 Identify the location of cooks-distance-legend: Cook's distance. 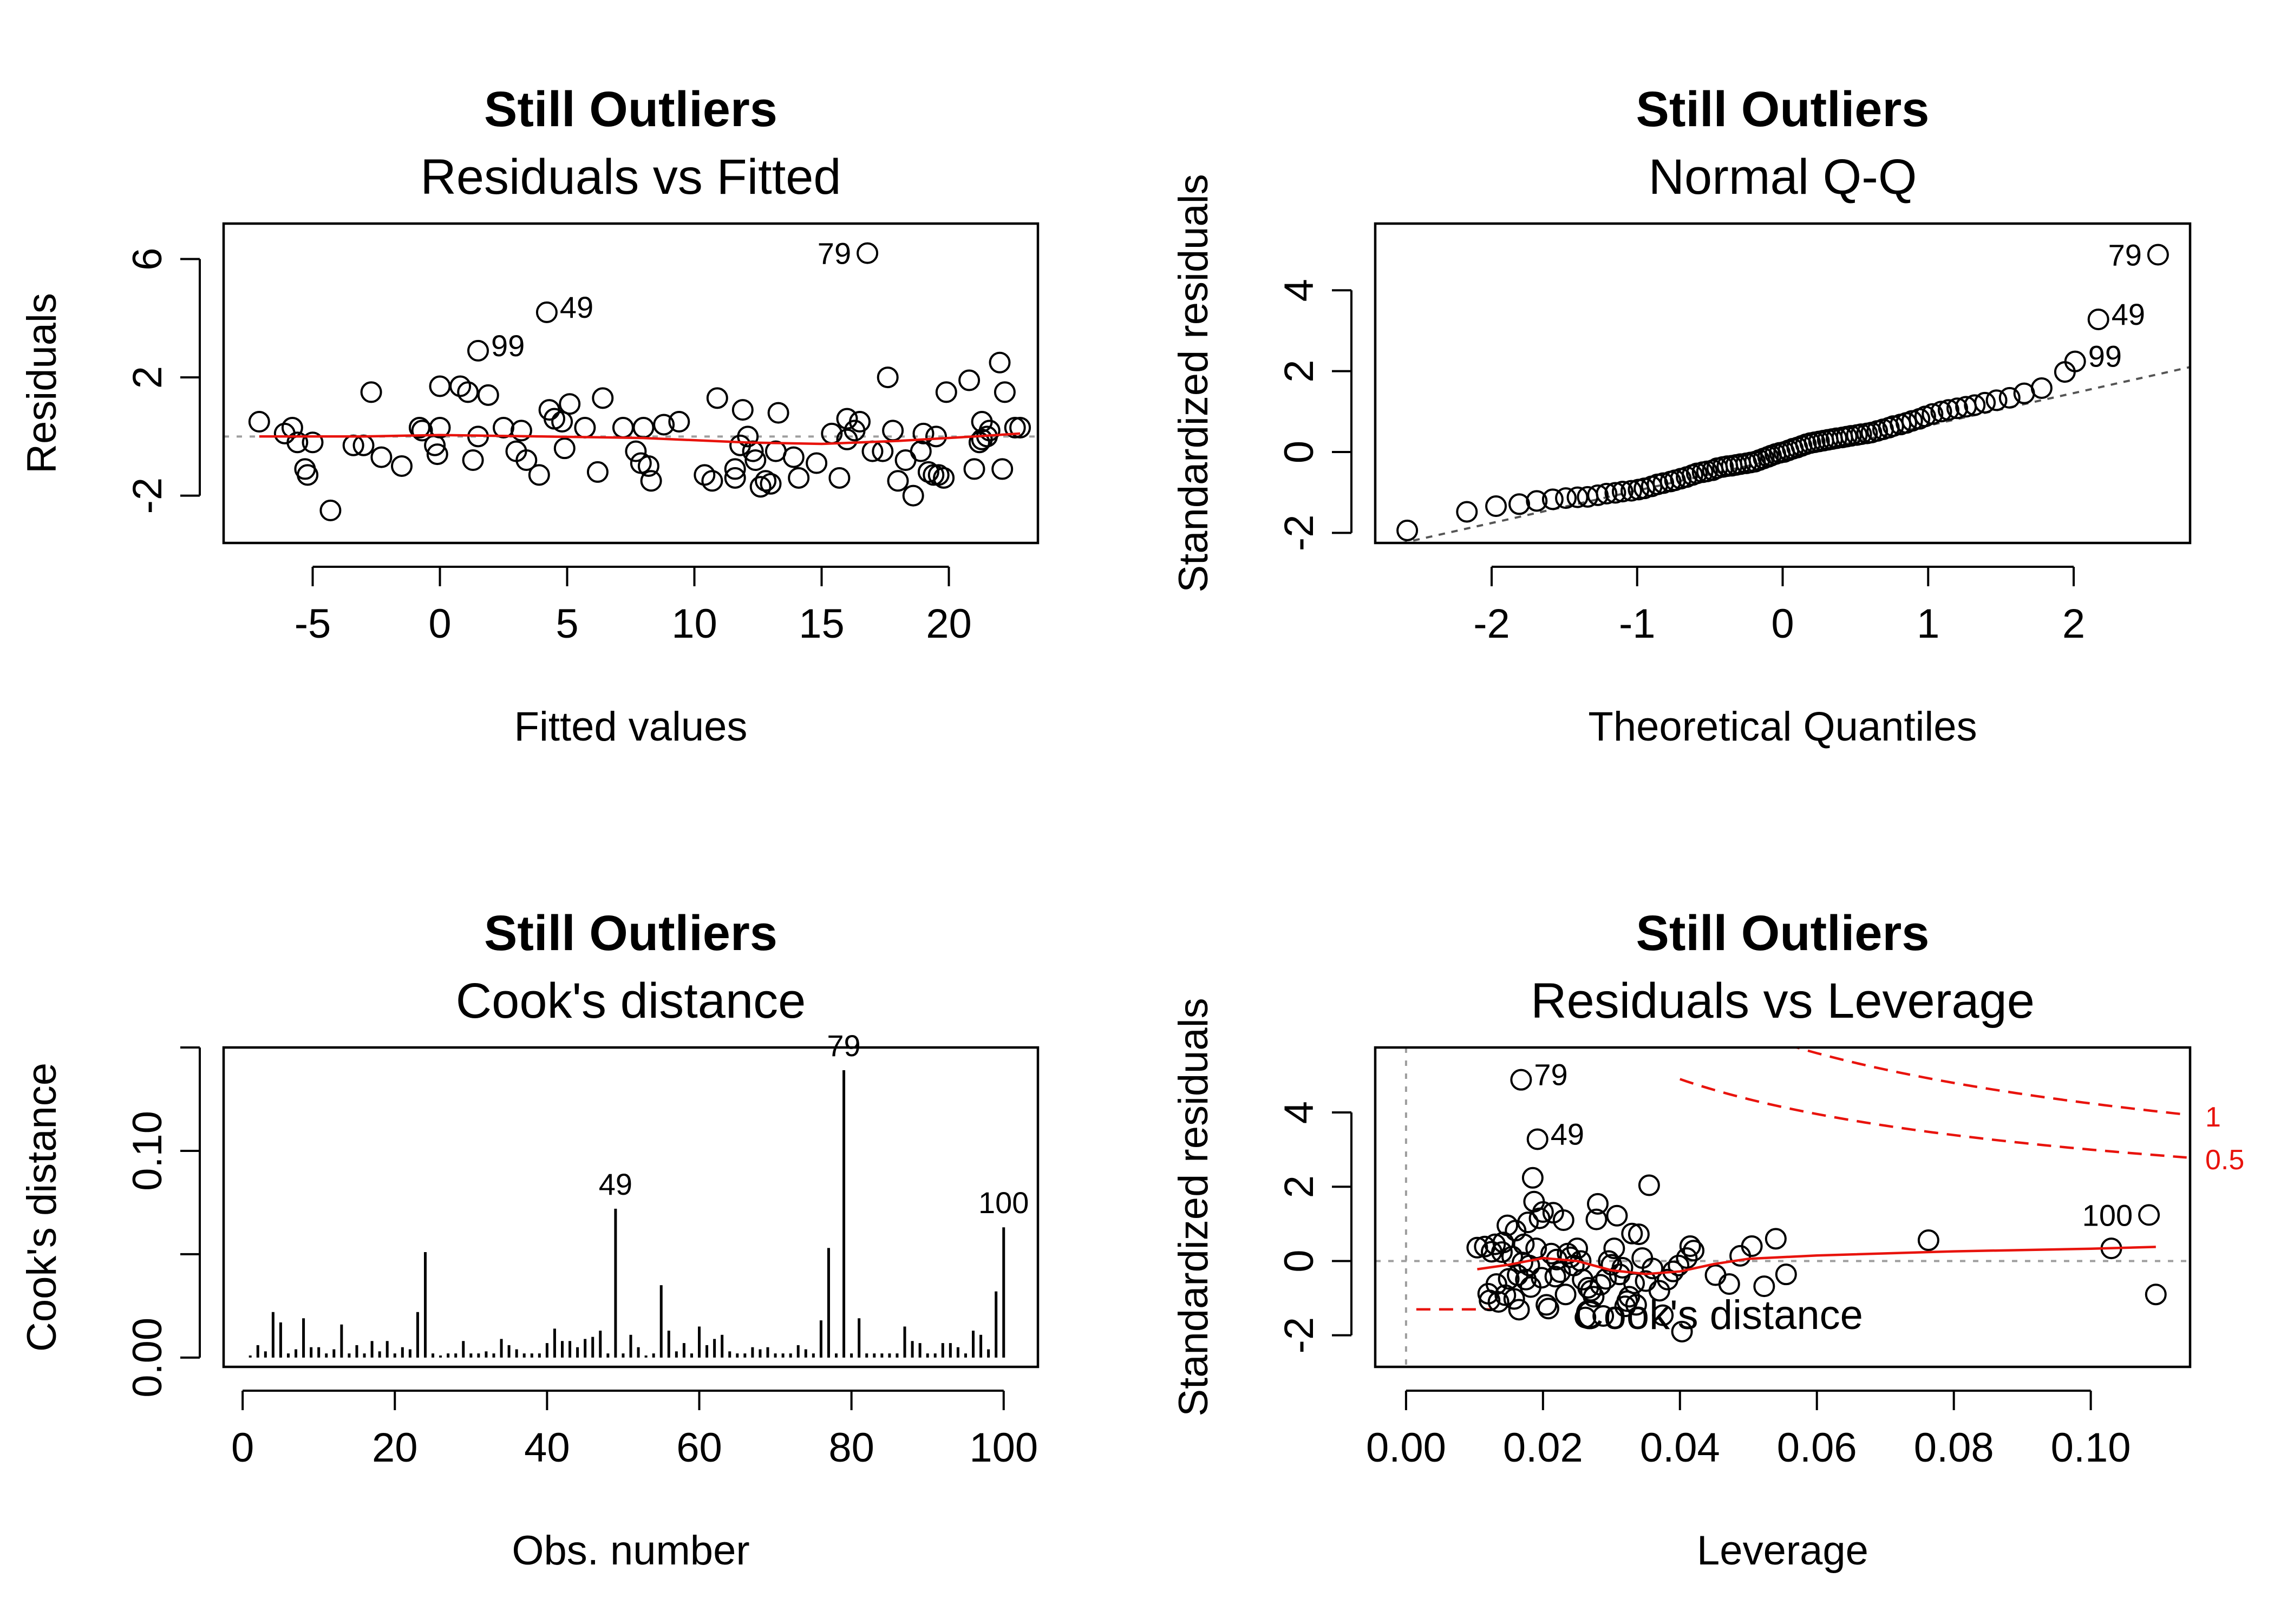
(1719, 1315).